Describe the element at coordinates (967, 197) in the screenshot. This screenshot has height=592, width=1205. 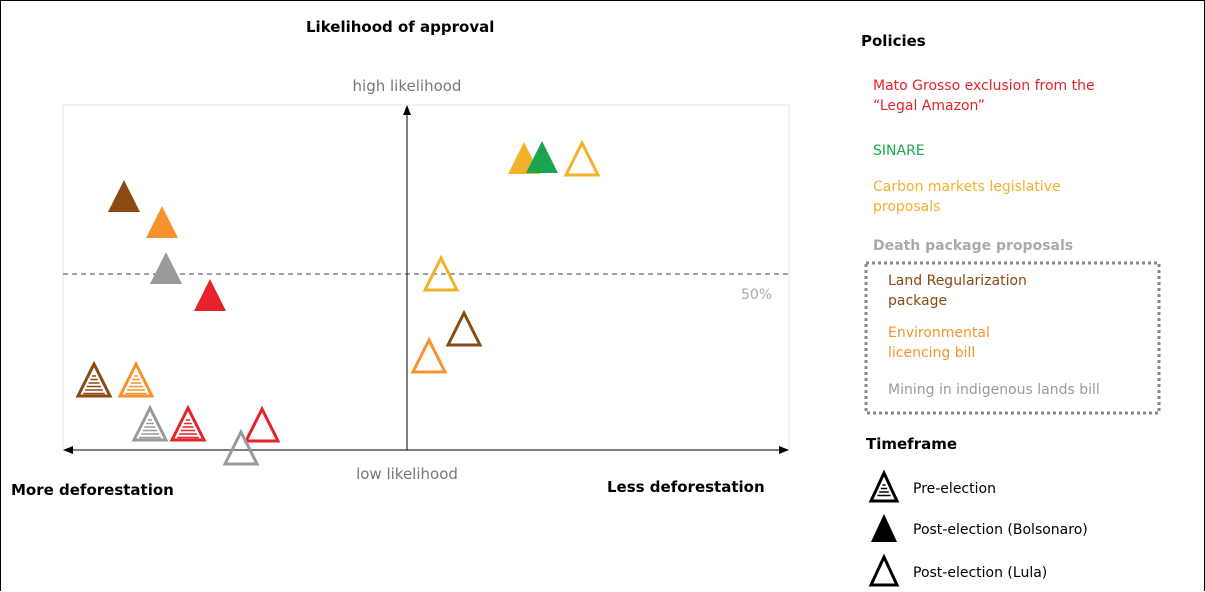
I see `legend-entry: Carbon markets legislative proposals` at that location.